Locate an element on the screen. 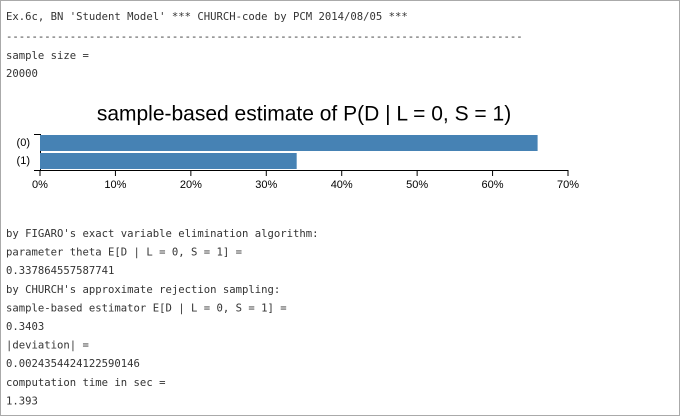 Image resolution: width=680 pixels, height=416 pixels. x-tick-label: 40% is located at coordinates (342, 185).